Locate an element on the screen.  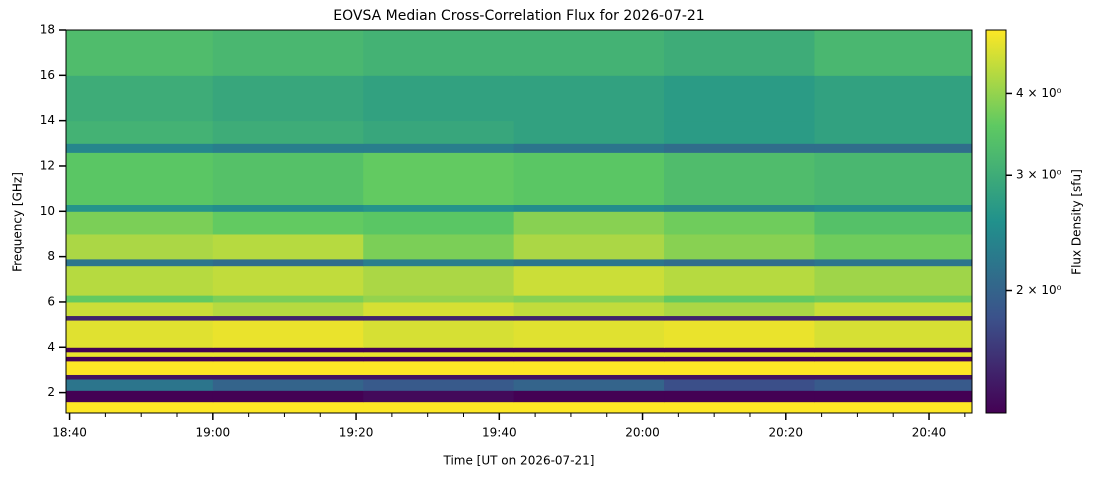
x-tick-label: 19:00 is located at coordinates (213, 433).